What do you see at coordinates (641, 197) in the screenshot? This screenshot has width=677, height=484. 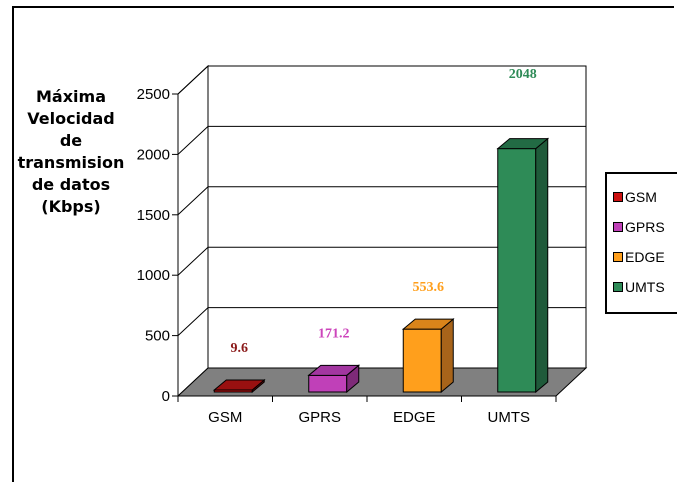 I see `legend-label-gsm: GSM` at bounding box center [641, 197].